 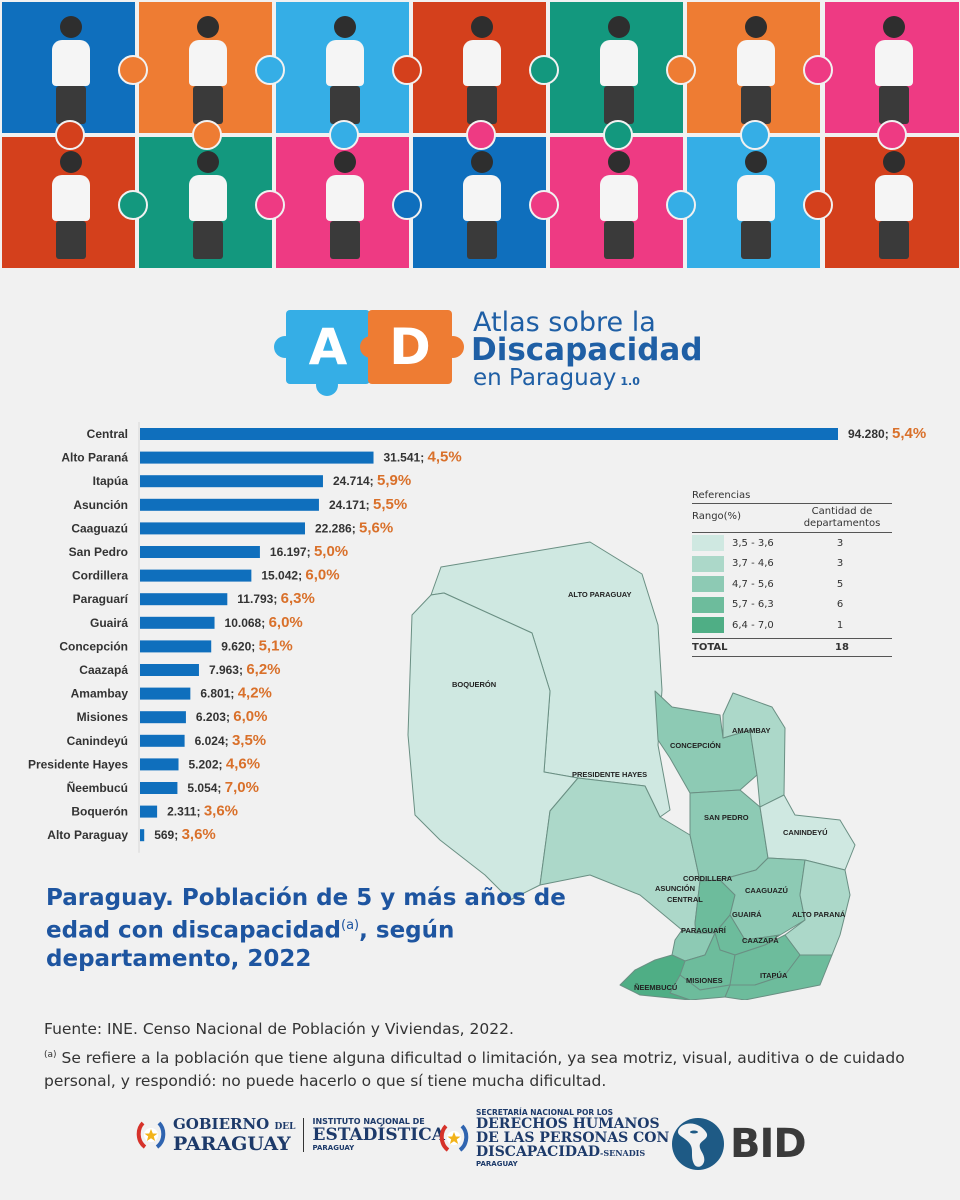 I want to click on bar-row: Misiones 6.203; 6,0%, so click(x=172, y=716).